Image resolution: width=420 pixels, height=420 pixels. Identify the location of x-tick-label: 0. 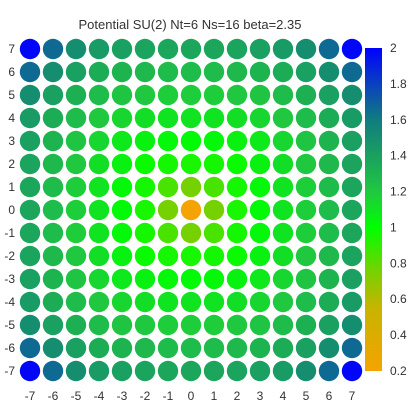
(191, 396).